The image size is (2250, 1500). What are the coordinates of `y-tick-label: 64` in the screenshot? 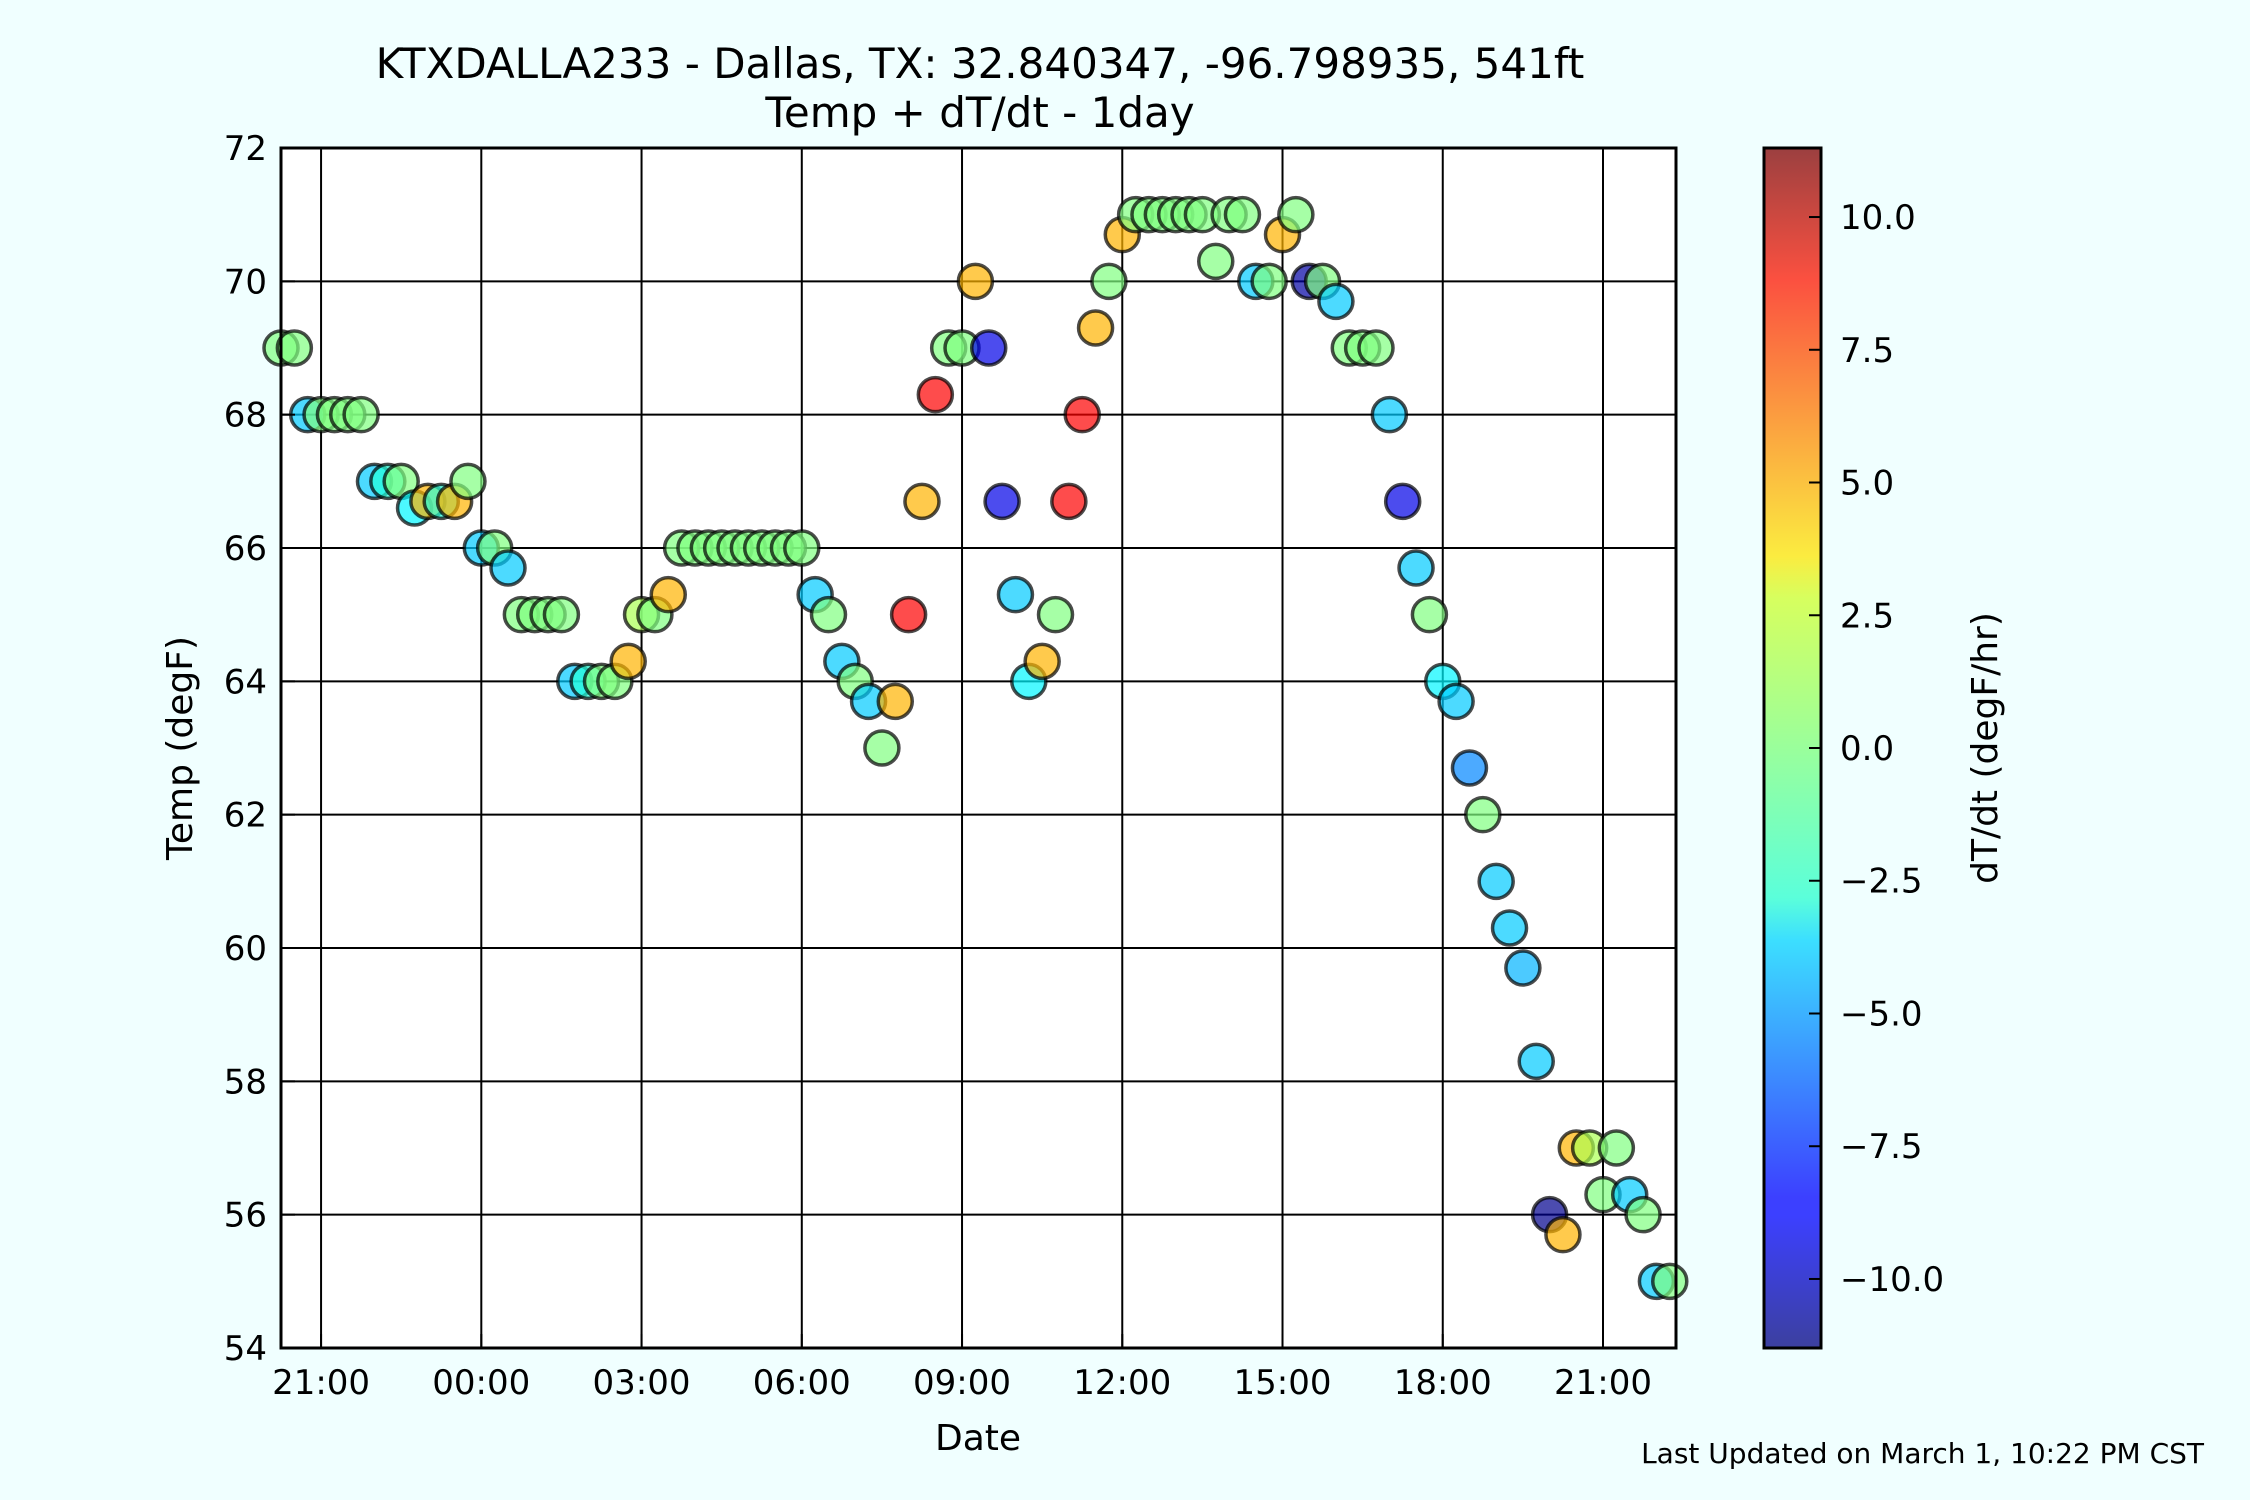 It's located at (245, 682).